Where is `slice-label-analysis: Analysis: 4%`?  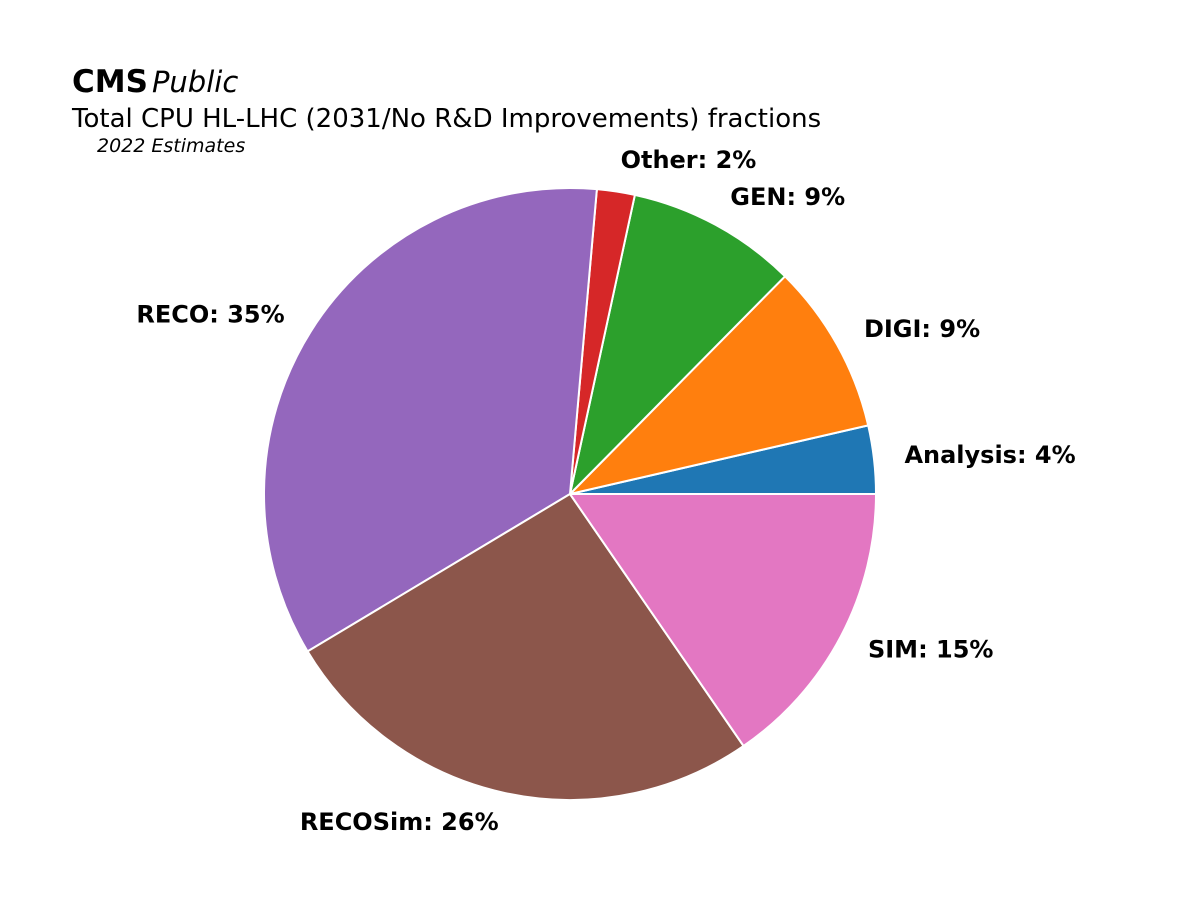 slice-label-analysis: Analysis: 4% is located at coordinates (989, 455).